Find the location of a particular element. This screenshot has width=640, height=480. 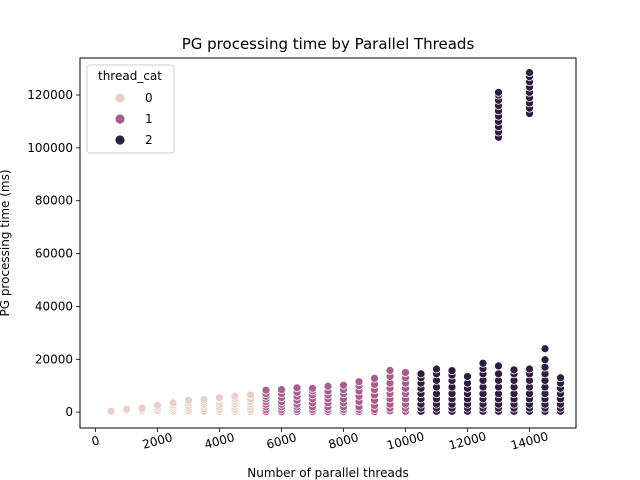

y-tick-label: 100000 is located at coordinates (50, 148).